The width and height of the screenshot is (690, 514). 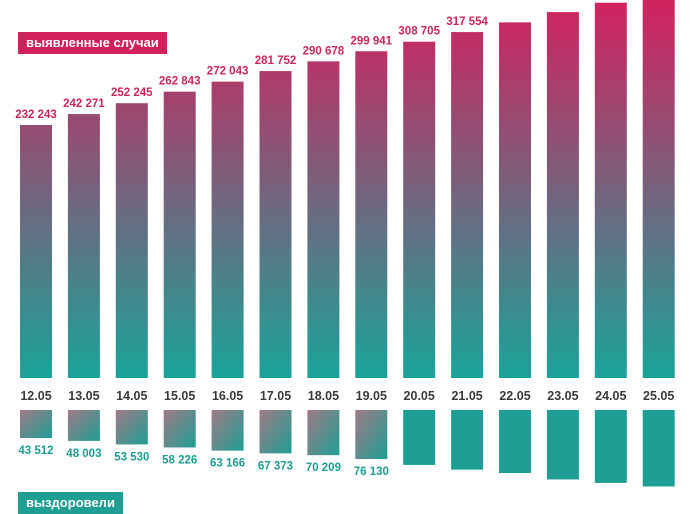 What do you see at coordinates (83, 454) in the screenshot?
I see `recovered-value-label: 48 003` at bounding box center [83, 454].